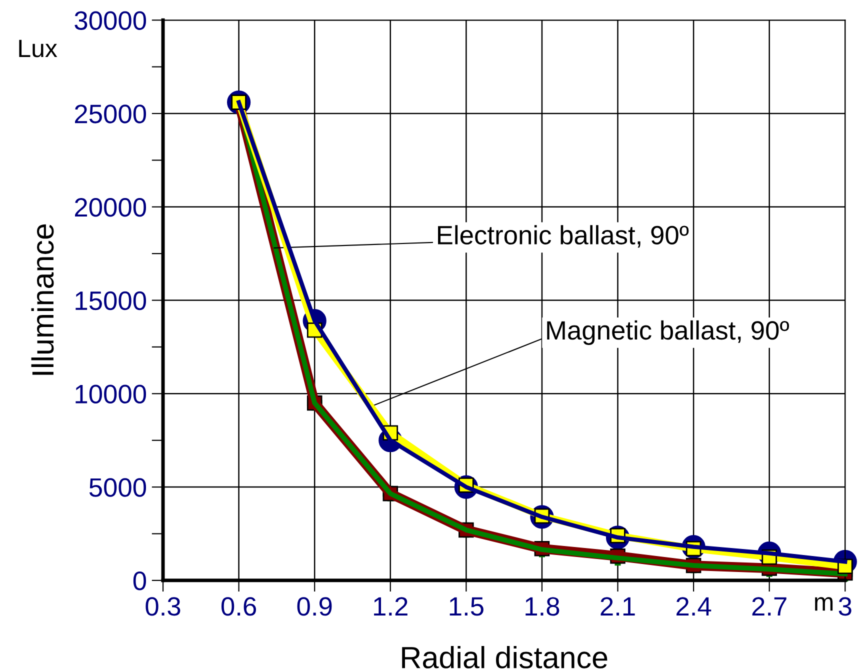  Describe the element at coordinates (563, 236) in the screenshot. I see `annotation: Electronic ballast, 90º` at that location.